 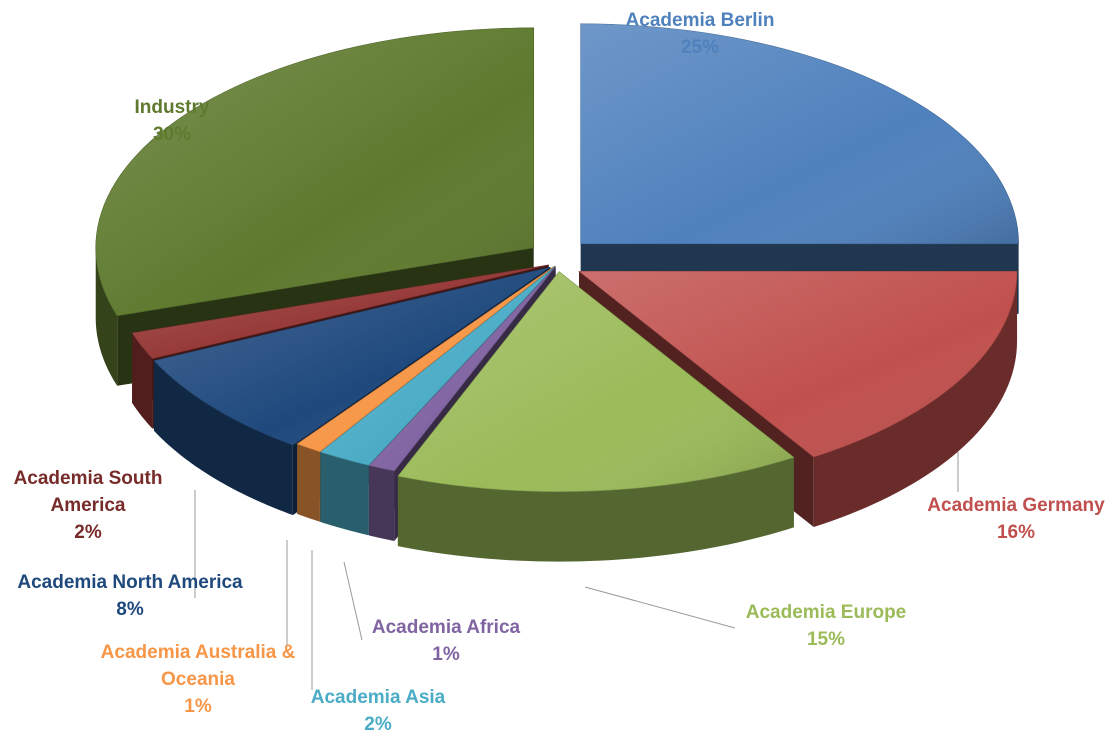 I want to click on slice-sheen-academia-australia-oceania, so click(x=426, y=358).